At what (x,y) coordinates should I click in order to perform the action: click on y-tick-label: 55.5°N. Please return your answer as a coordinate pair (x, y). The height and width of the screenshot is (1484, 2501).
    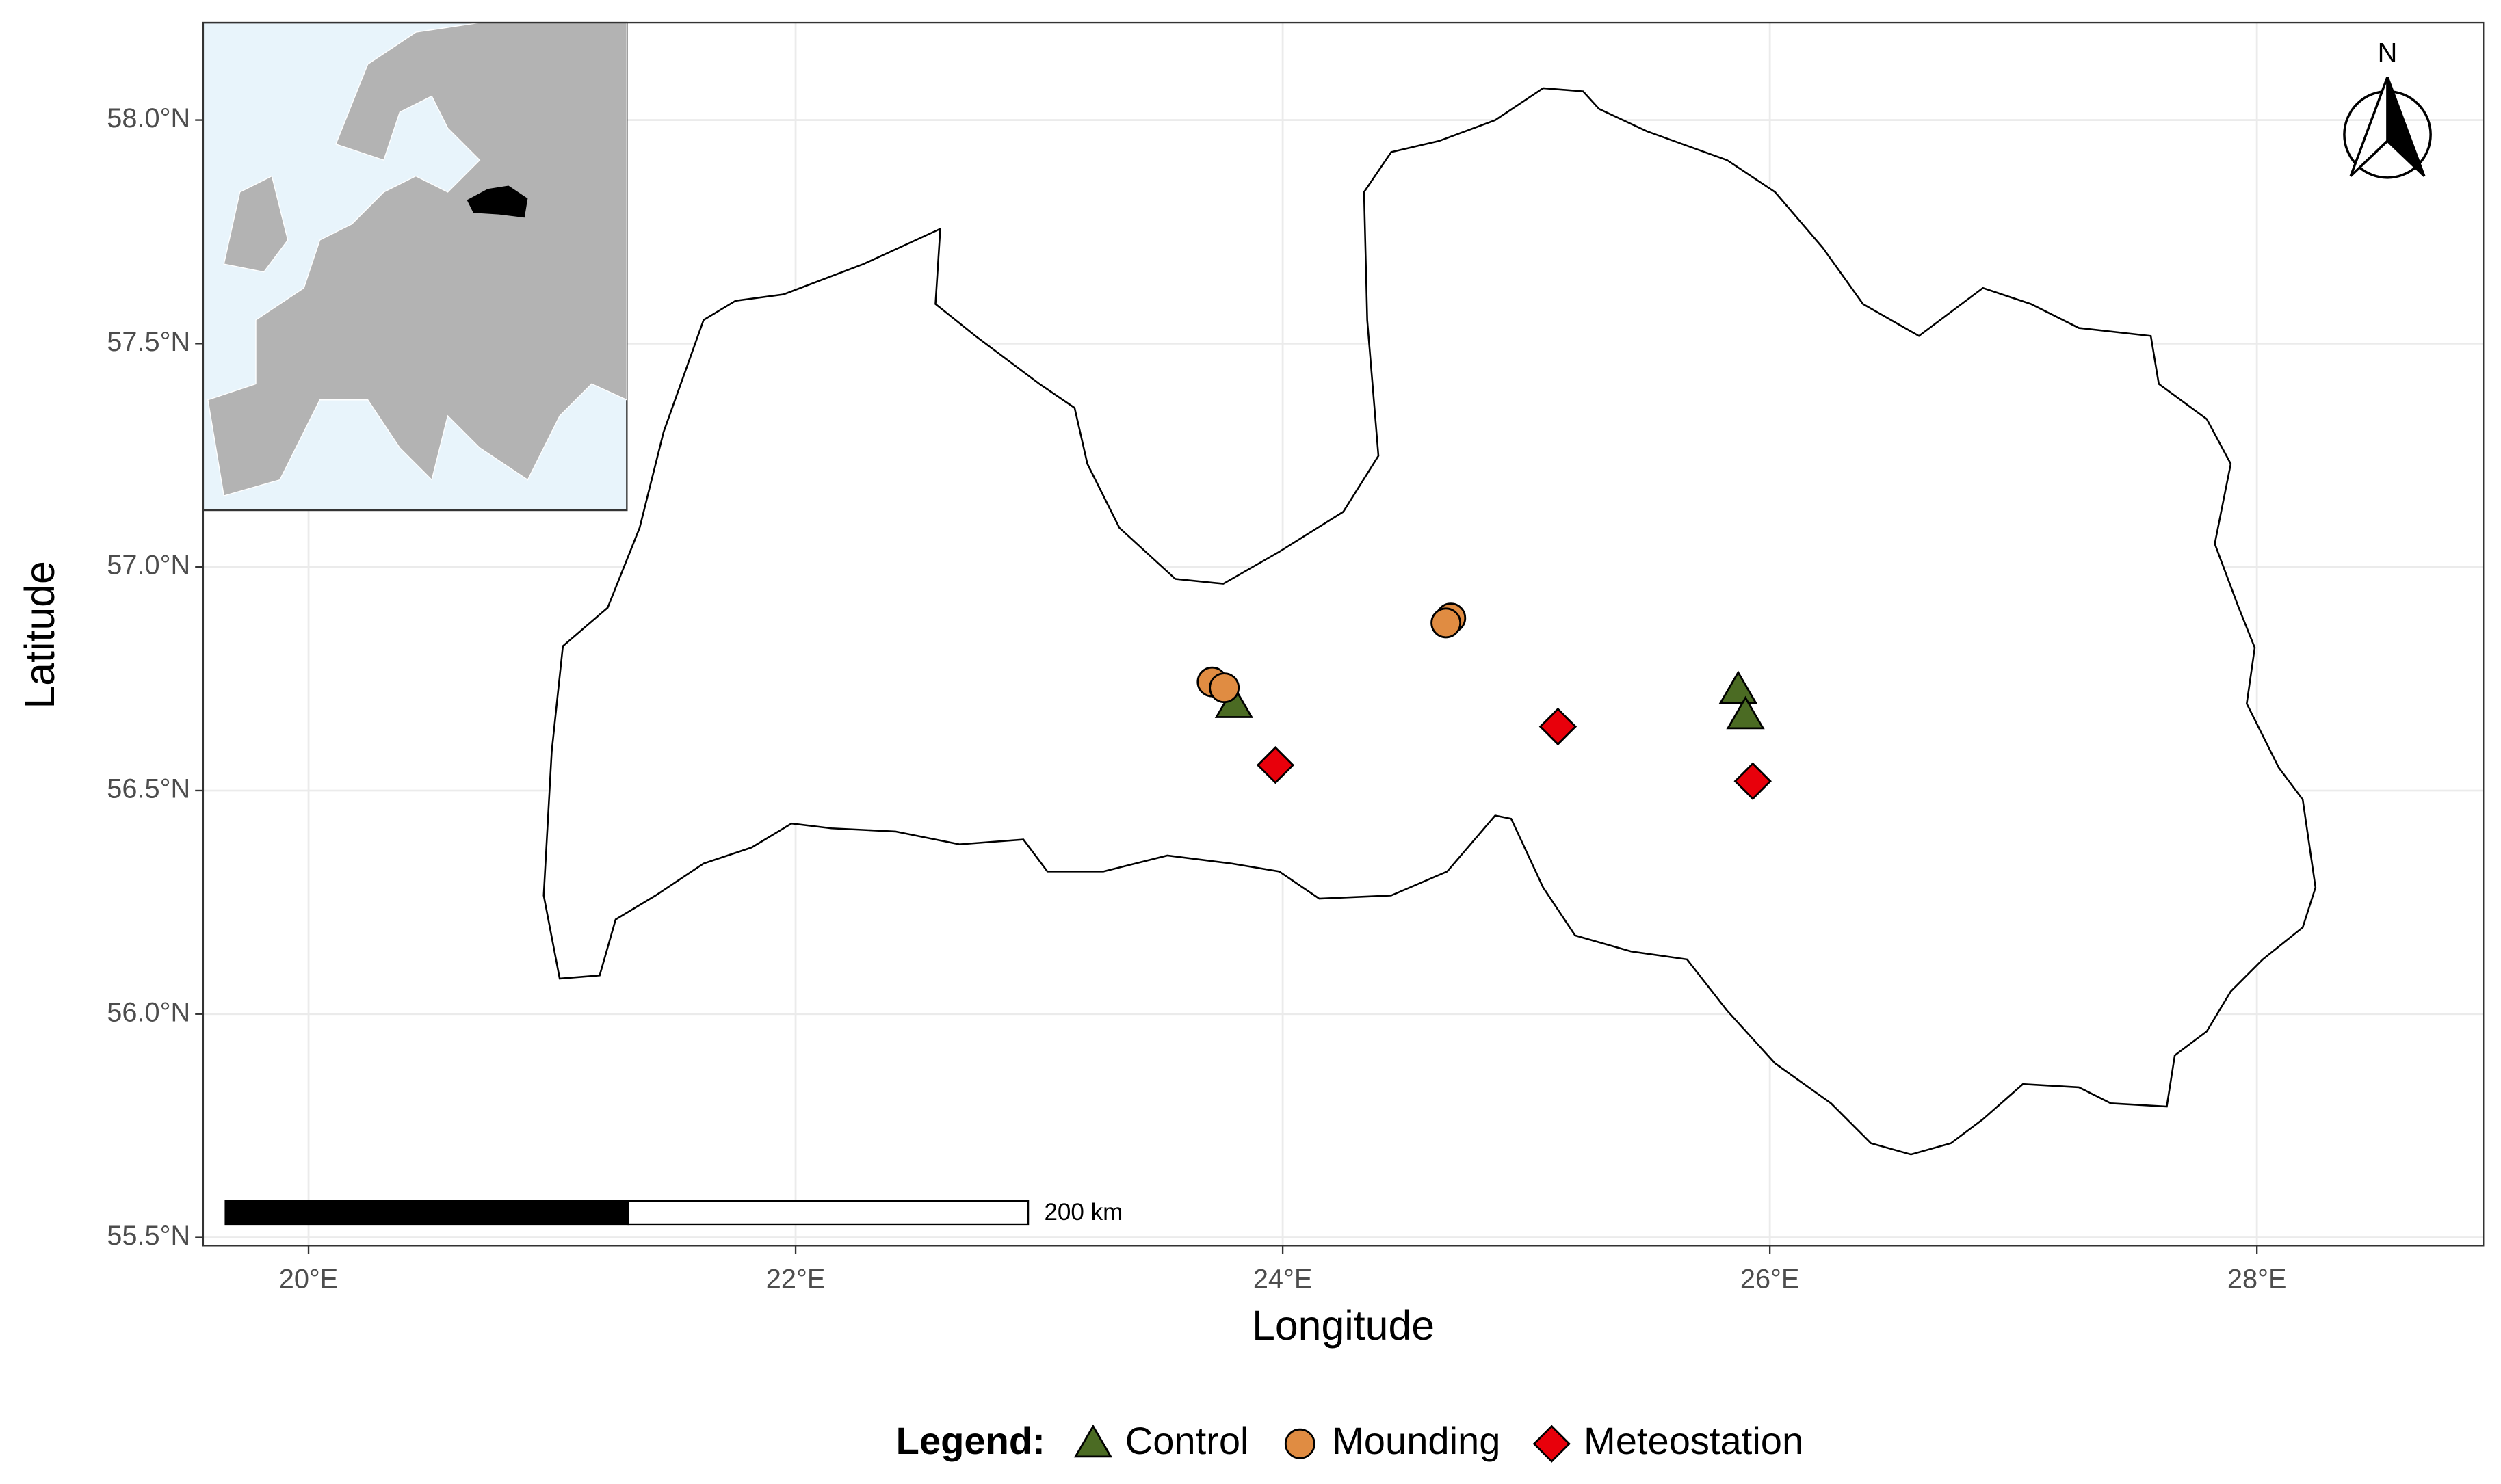
    Looking at the image, I should click on (148, 1236).